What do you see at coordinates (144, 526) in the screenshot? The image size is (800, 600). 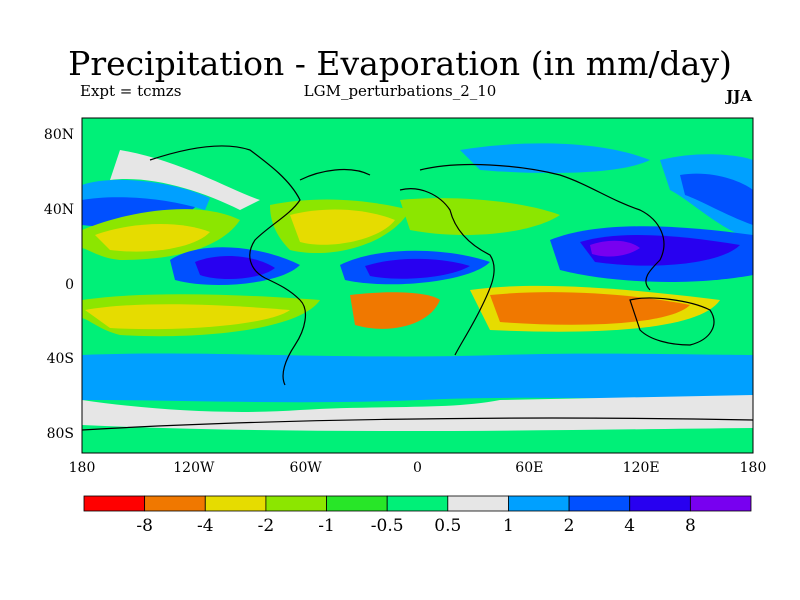 I see `colorbar-tick-label: -8` at bounding box center [144, 526].